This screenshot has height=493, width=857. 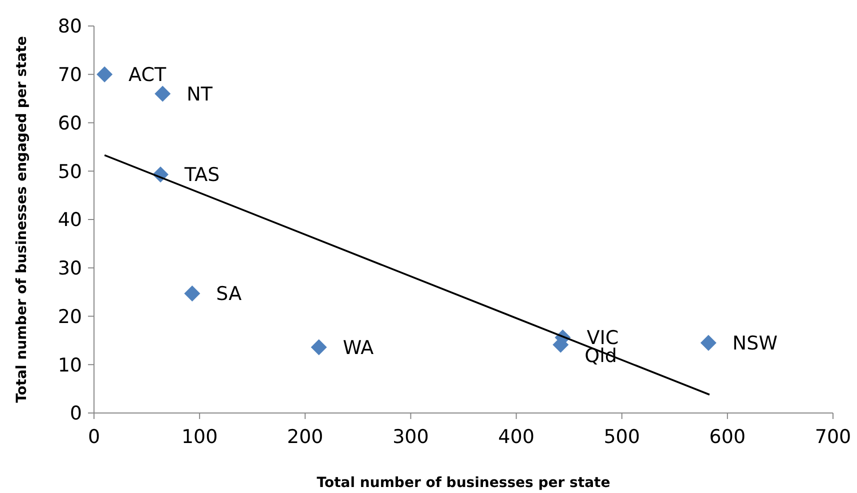 I want to click on x-tick-label: 700, so click(x=833, y=437).